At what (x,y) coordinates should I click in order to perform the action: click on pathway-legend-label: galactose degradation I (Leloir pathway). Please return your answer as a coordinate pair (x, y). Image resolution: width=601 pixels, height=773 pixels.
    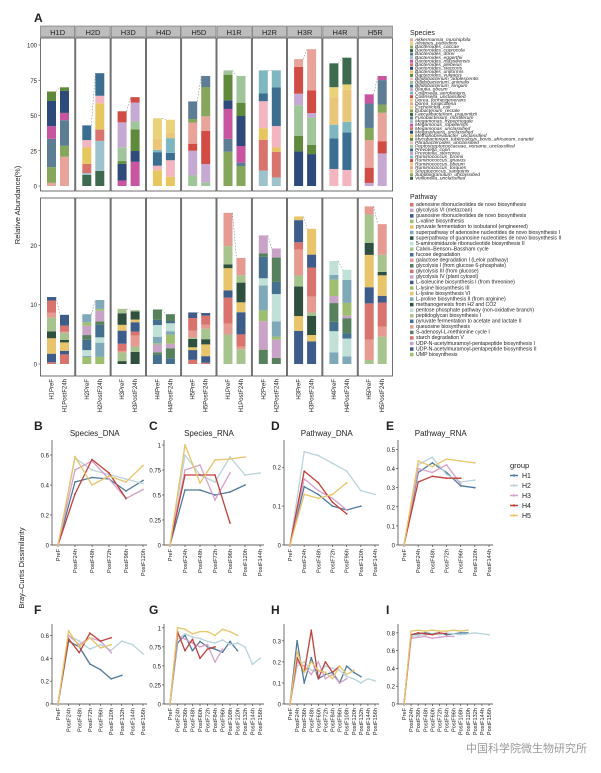
    Looking at the image, I should click on (462, 261).